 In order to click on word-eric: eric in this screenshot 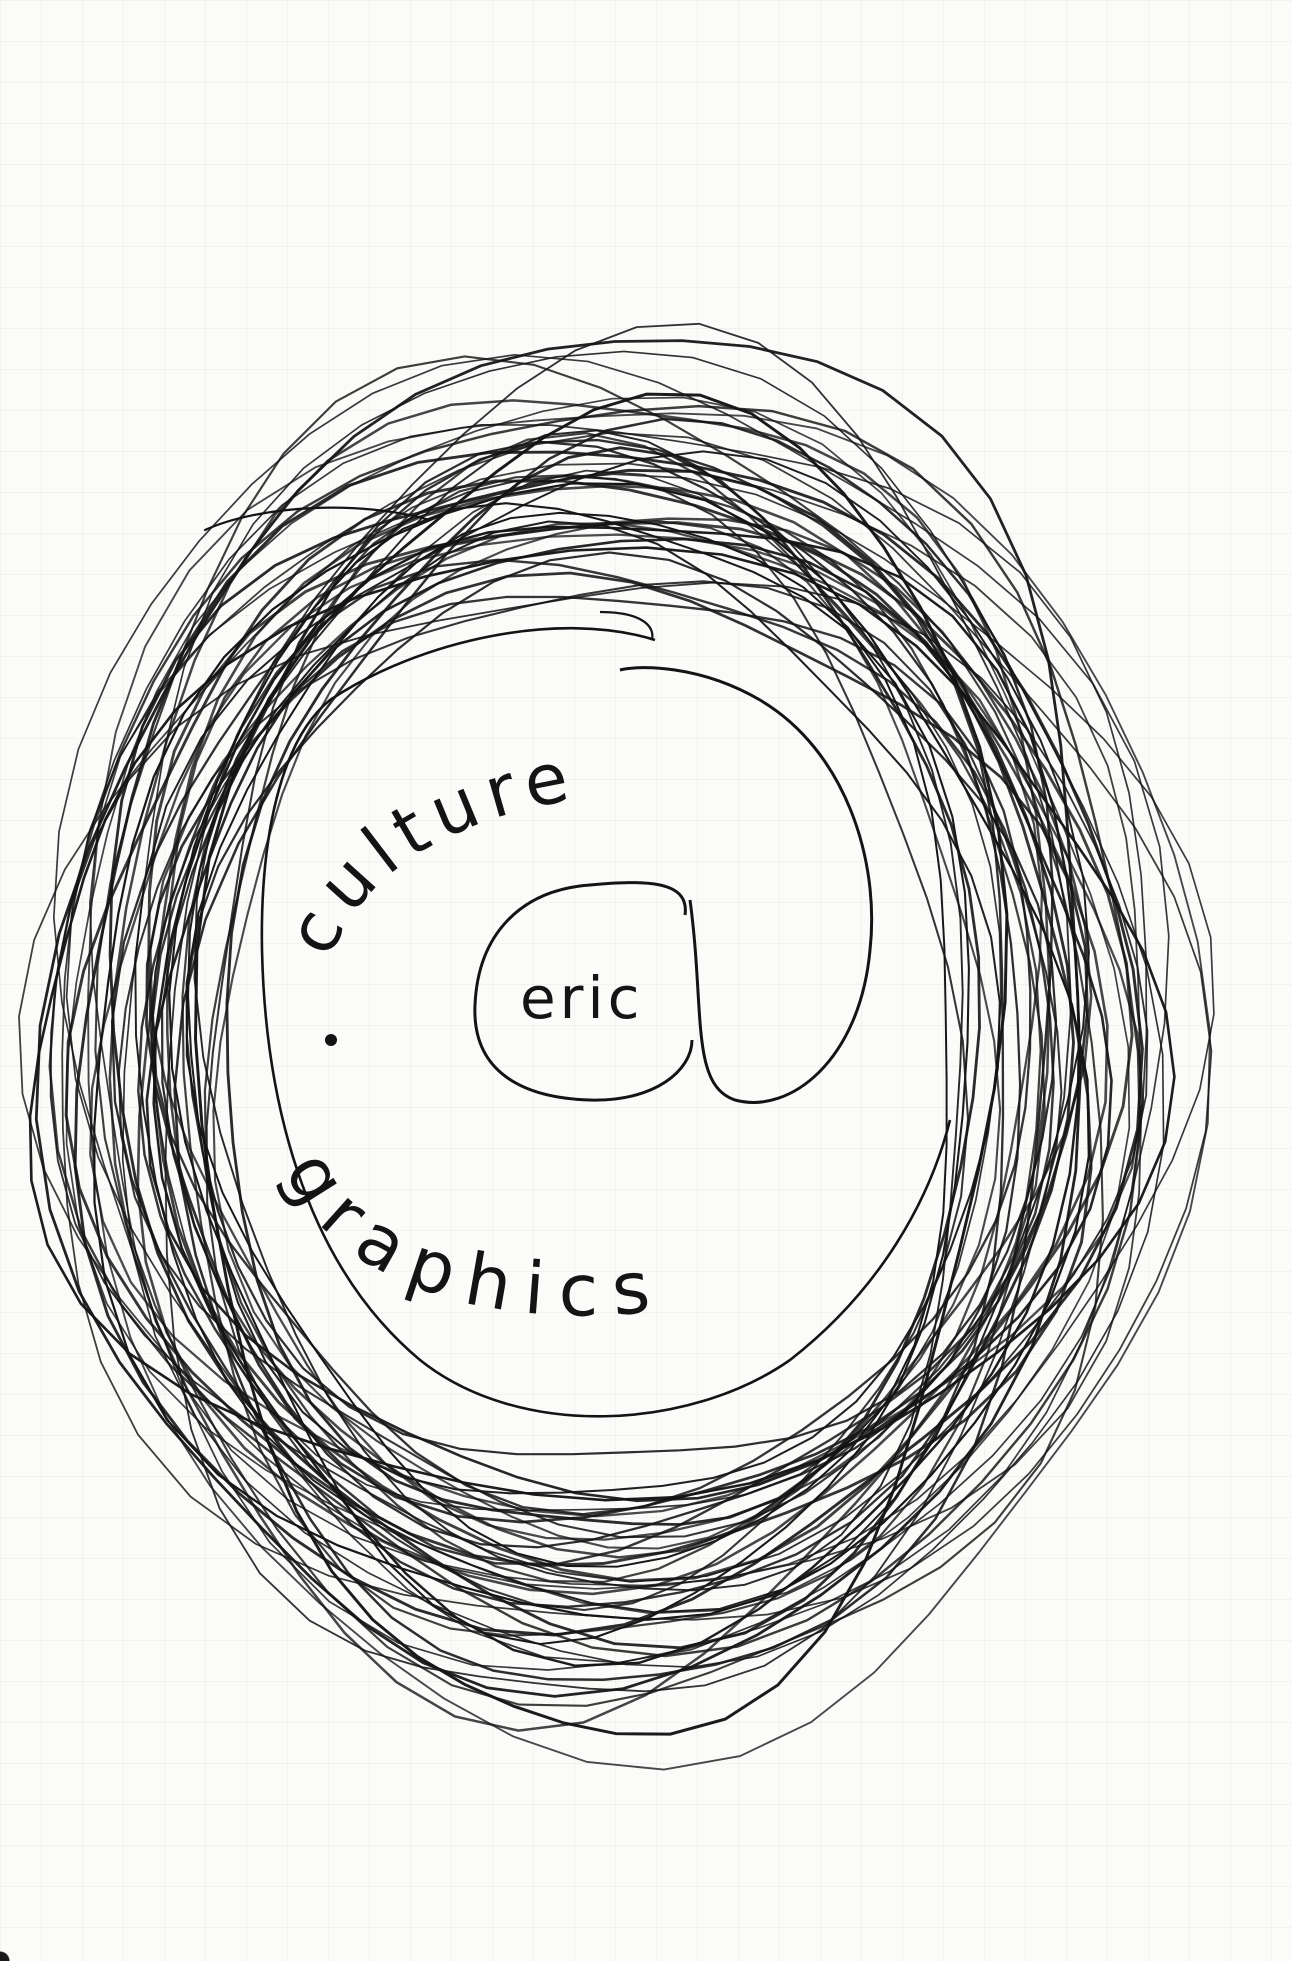, I will do `click(582, 998)`.